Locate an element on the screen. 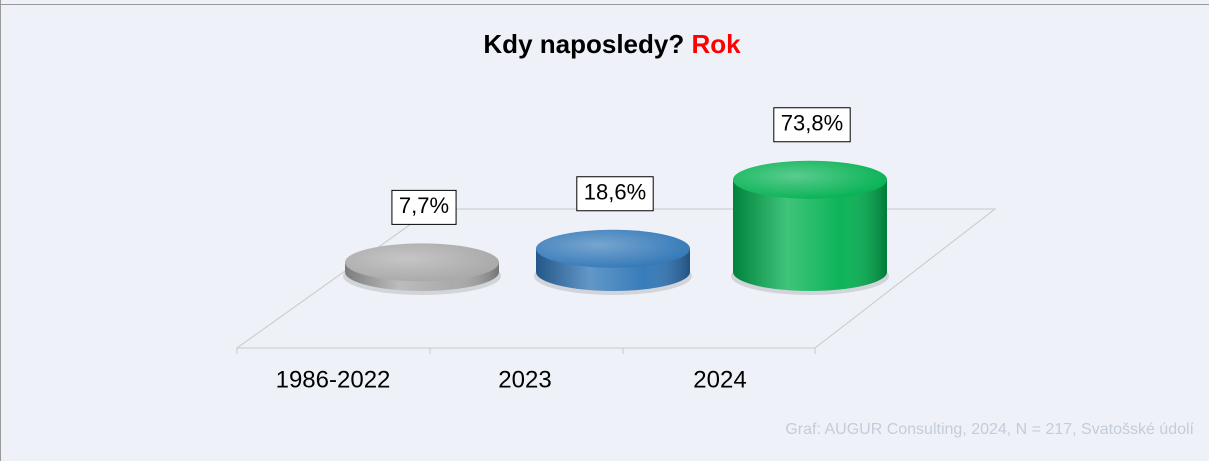 The width and height of the screenshot is (1209, 461). chart-title: Kdy naposledy? Rok is located at coordinates (612, 44).